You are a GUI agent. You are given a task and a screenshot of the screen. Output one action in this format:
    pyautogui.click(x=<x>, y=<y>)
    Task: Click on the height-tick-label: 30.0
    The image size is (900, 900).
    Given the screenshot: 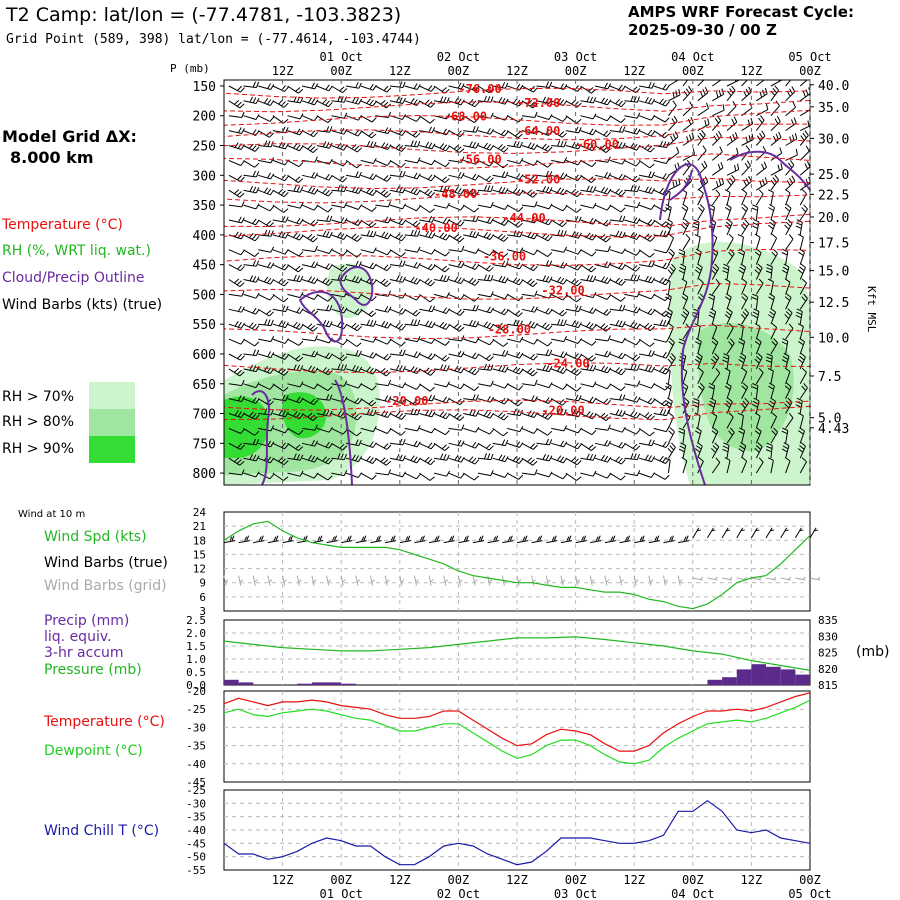 What is the action you would take?
    pyautogui.click(x=833, y=139)
    